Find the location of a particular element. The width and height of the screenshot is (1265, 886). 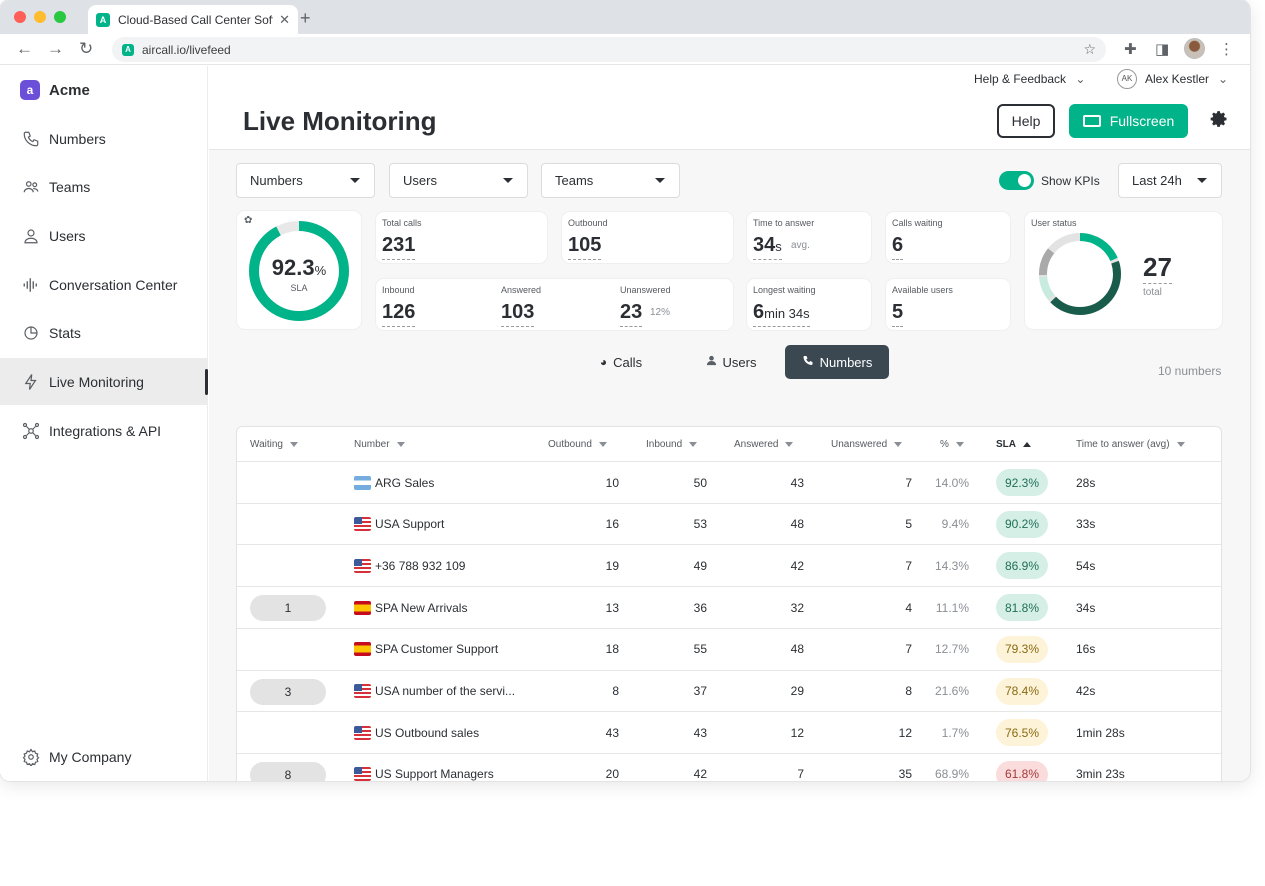

sla-badge: 86.9% is located at coordinates (1022, 566).